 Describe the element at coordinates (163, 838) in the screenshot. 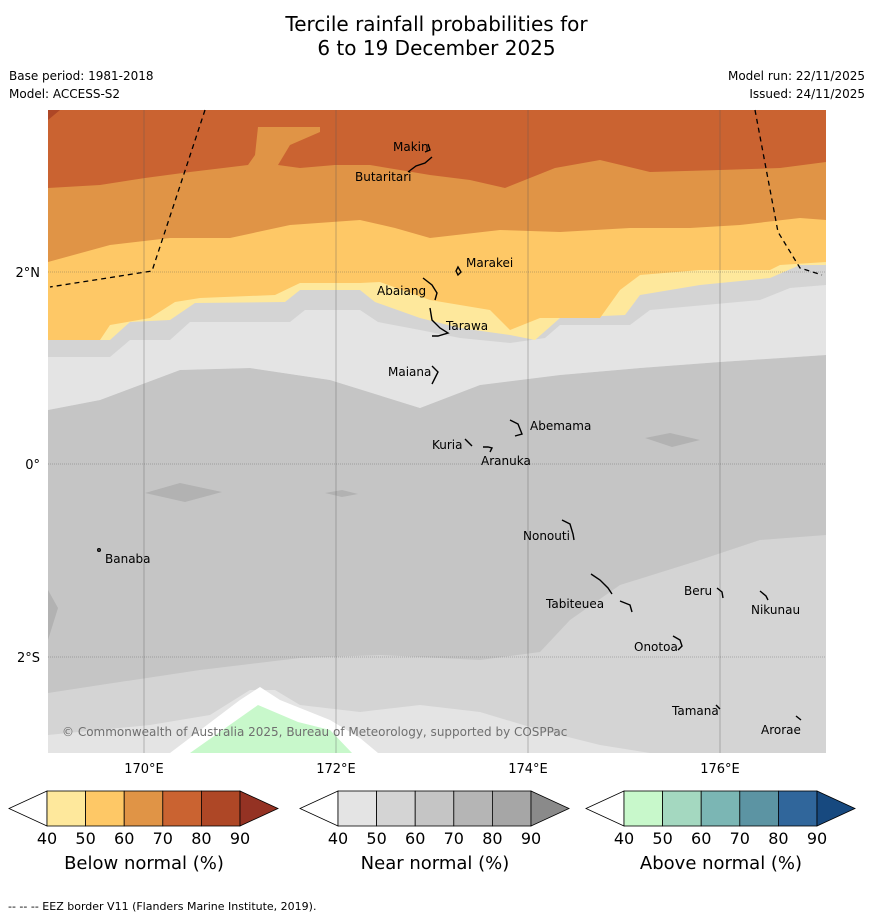

I see `below-colorbar-tick: 70` at that location.